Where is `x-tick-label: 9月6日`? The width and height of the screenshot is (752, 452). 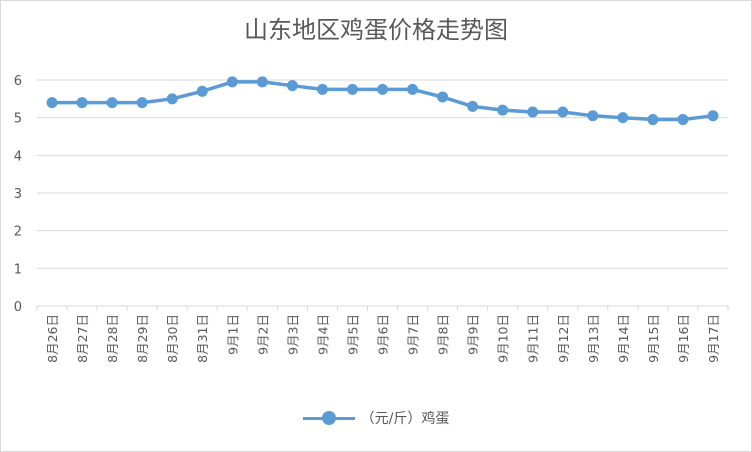 x-tick-label: 9月6日 is located at coordinates (383, 334).